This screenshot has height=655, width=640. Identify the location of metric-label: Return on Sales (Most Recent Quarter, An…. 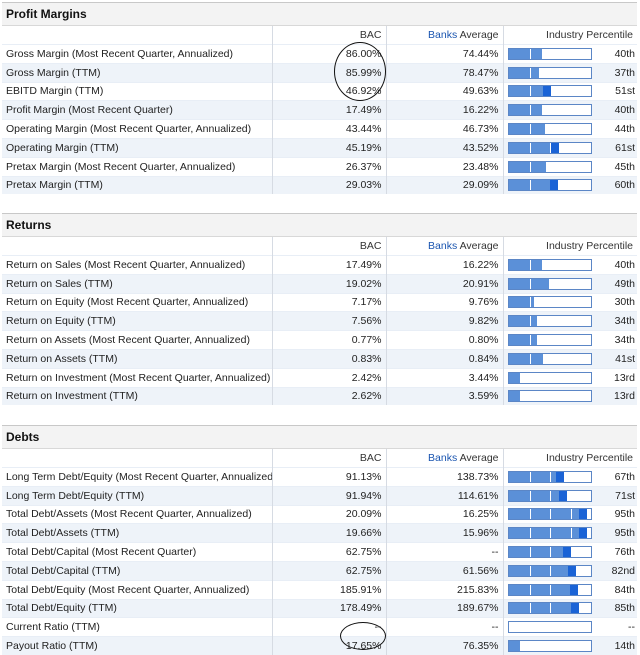
(137, 265).